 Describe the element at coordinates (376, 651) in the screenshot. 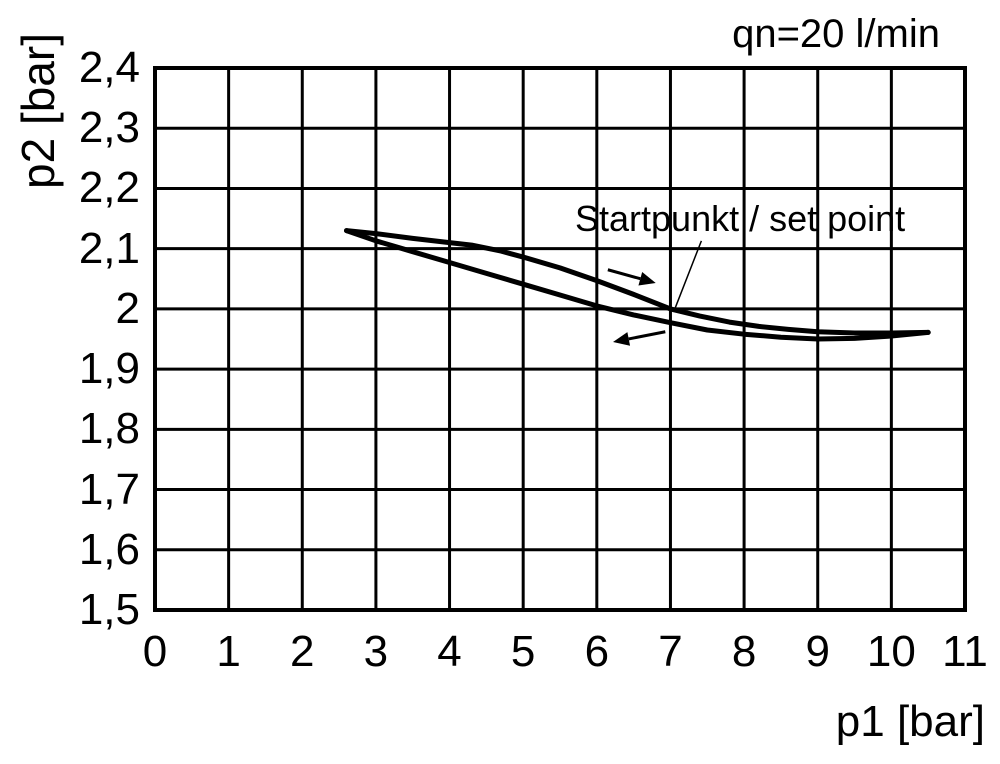

I see `x-tick-label: 3` at that location.